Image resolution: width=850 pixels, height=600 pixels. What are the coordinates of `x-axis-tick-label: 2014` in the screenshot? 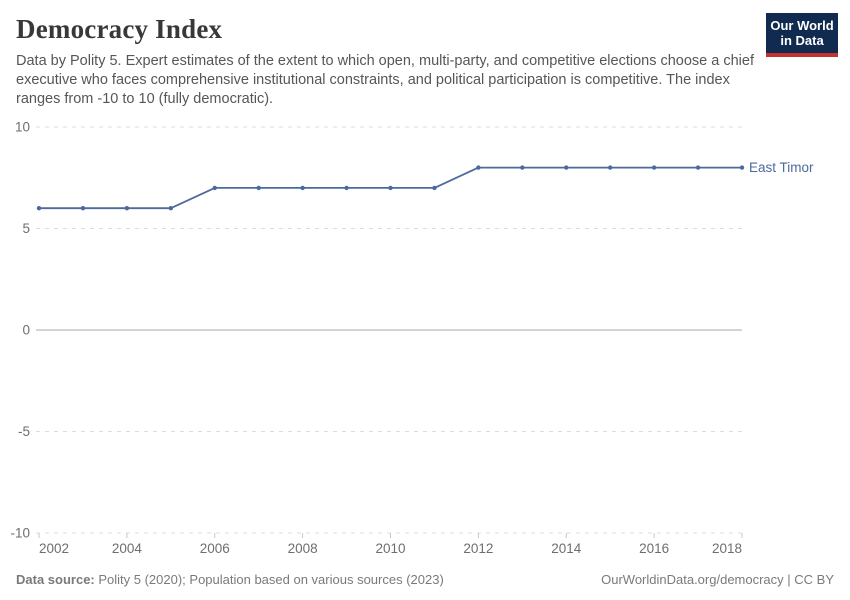 It's located at (566, 548).